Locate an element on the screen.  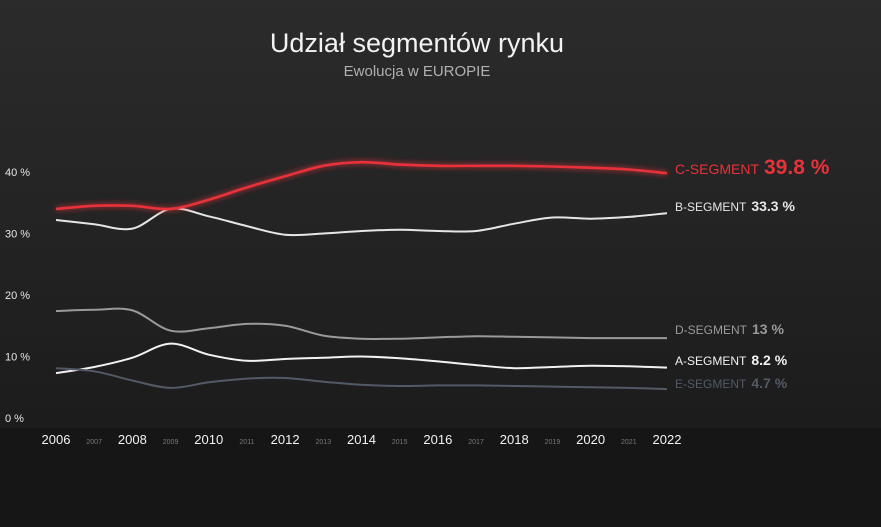
series-line-b-segment is located at coordinates (361, 222).